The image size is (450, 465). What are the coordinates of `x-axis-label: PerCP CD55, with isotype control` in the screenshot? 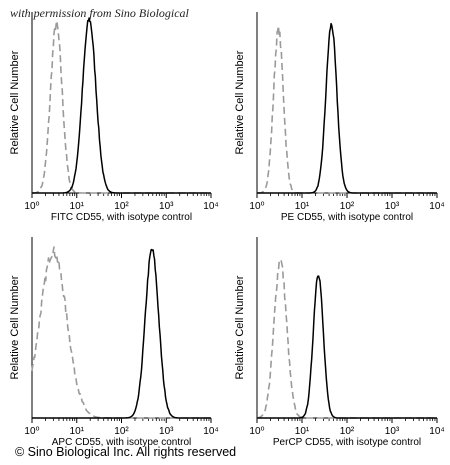 It's located at (347, 442).